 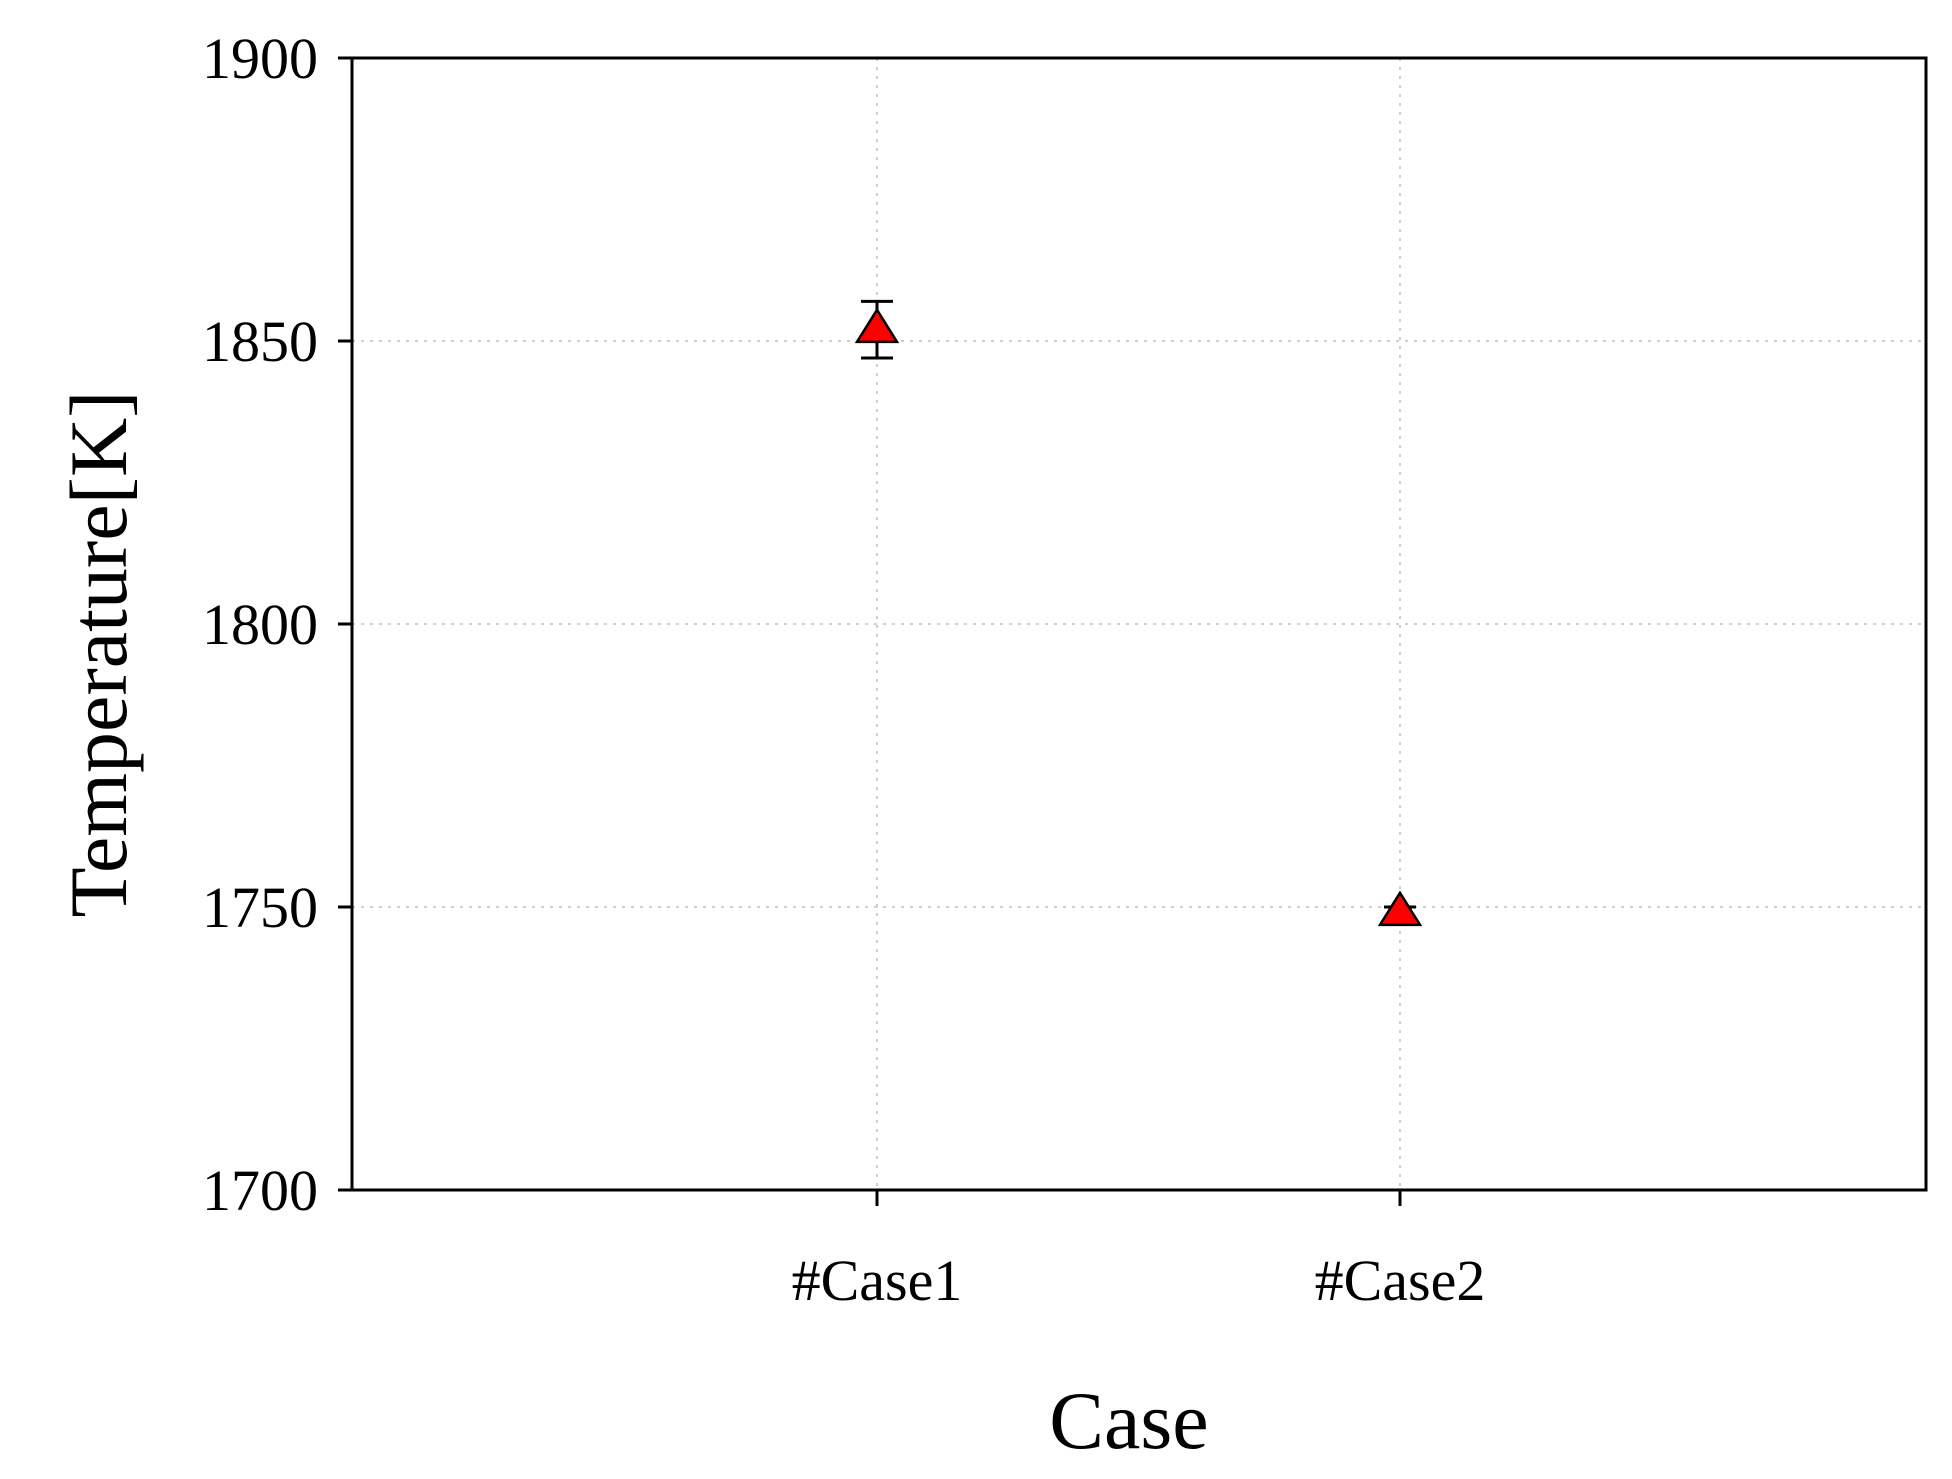 What do you see at coordinates (260, 58) in the screenshot?
I see `y-tick-label: 1900` at bounding box center [260, 58].